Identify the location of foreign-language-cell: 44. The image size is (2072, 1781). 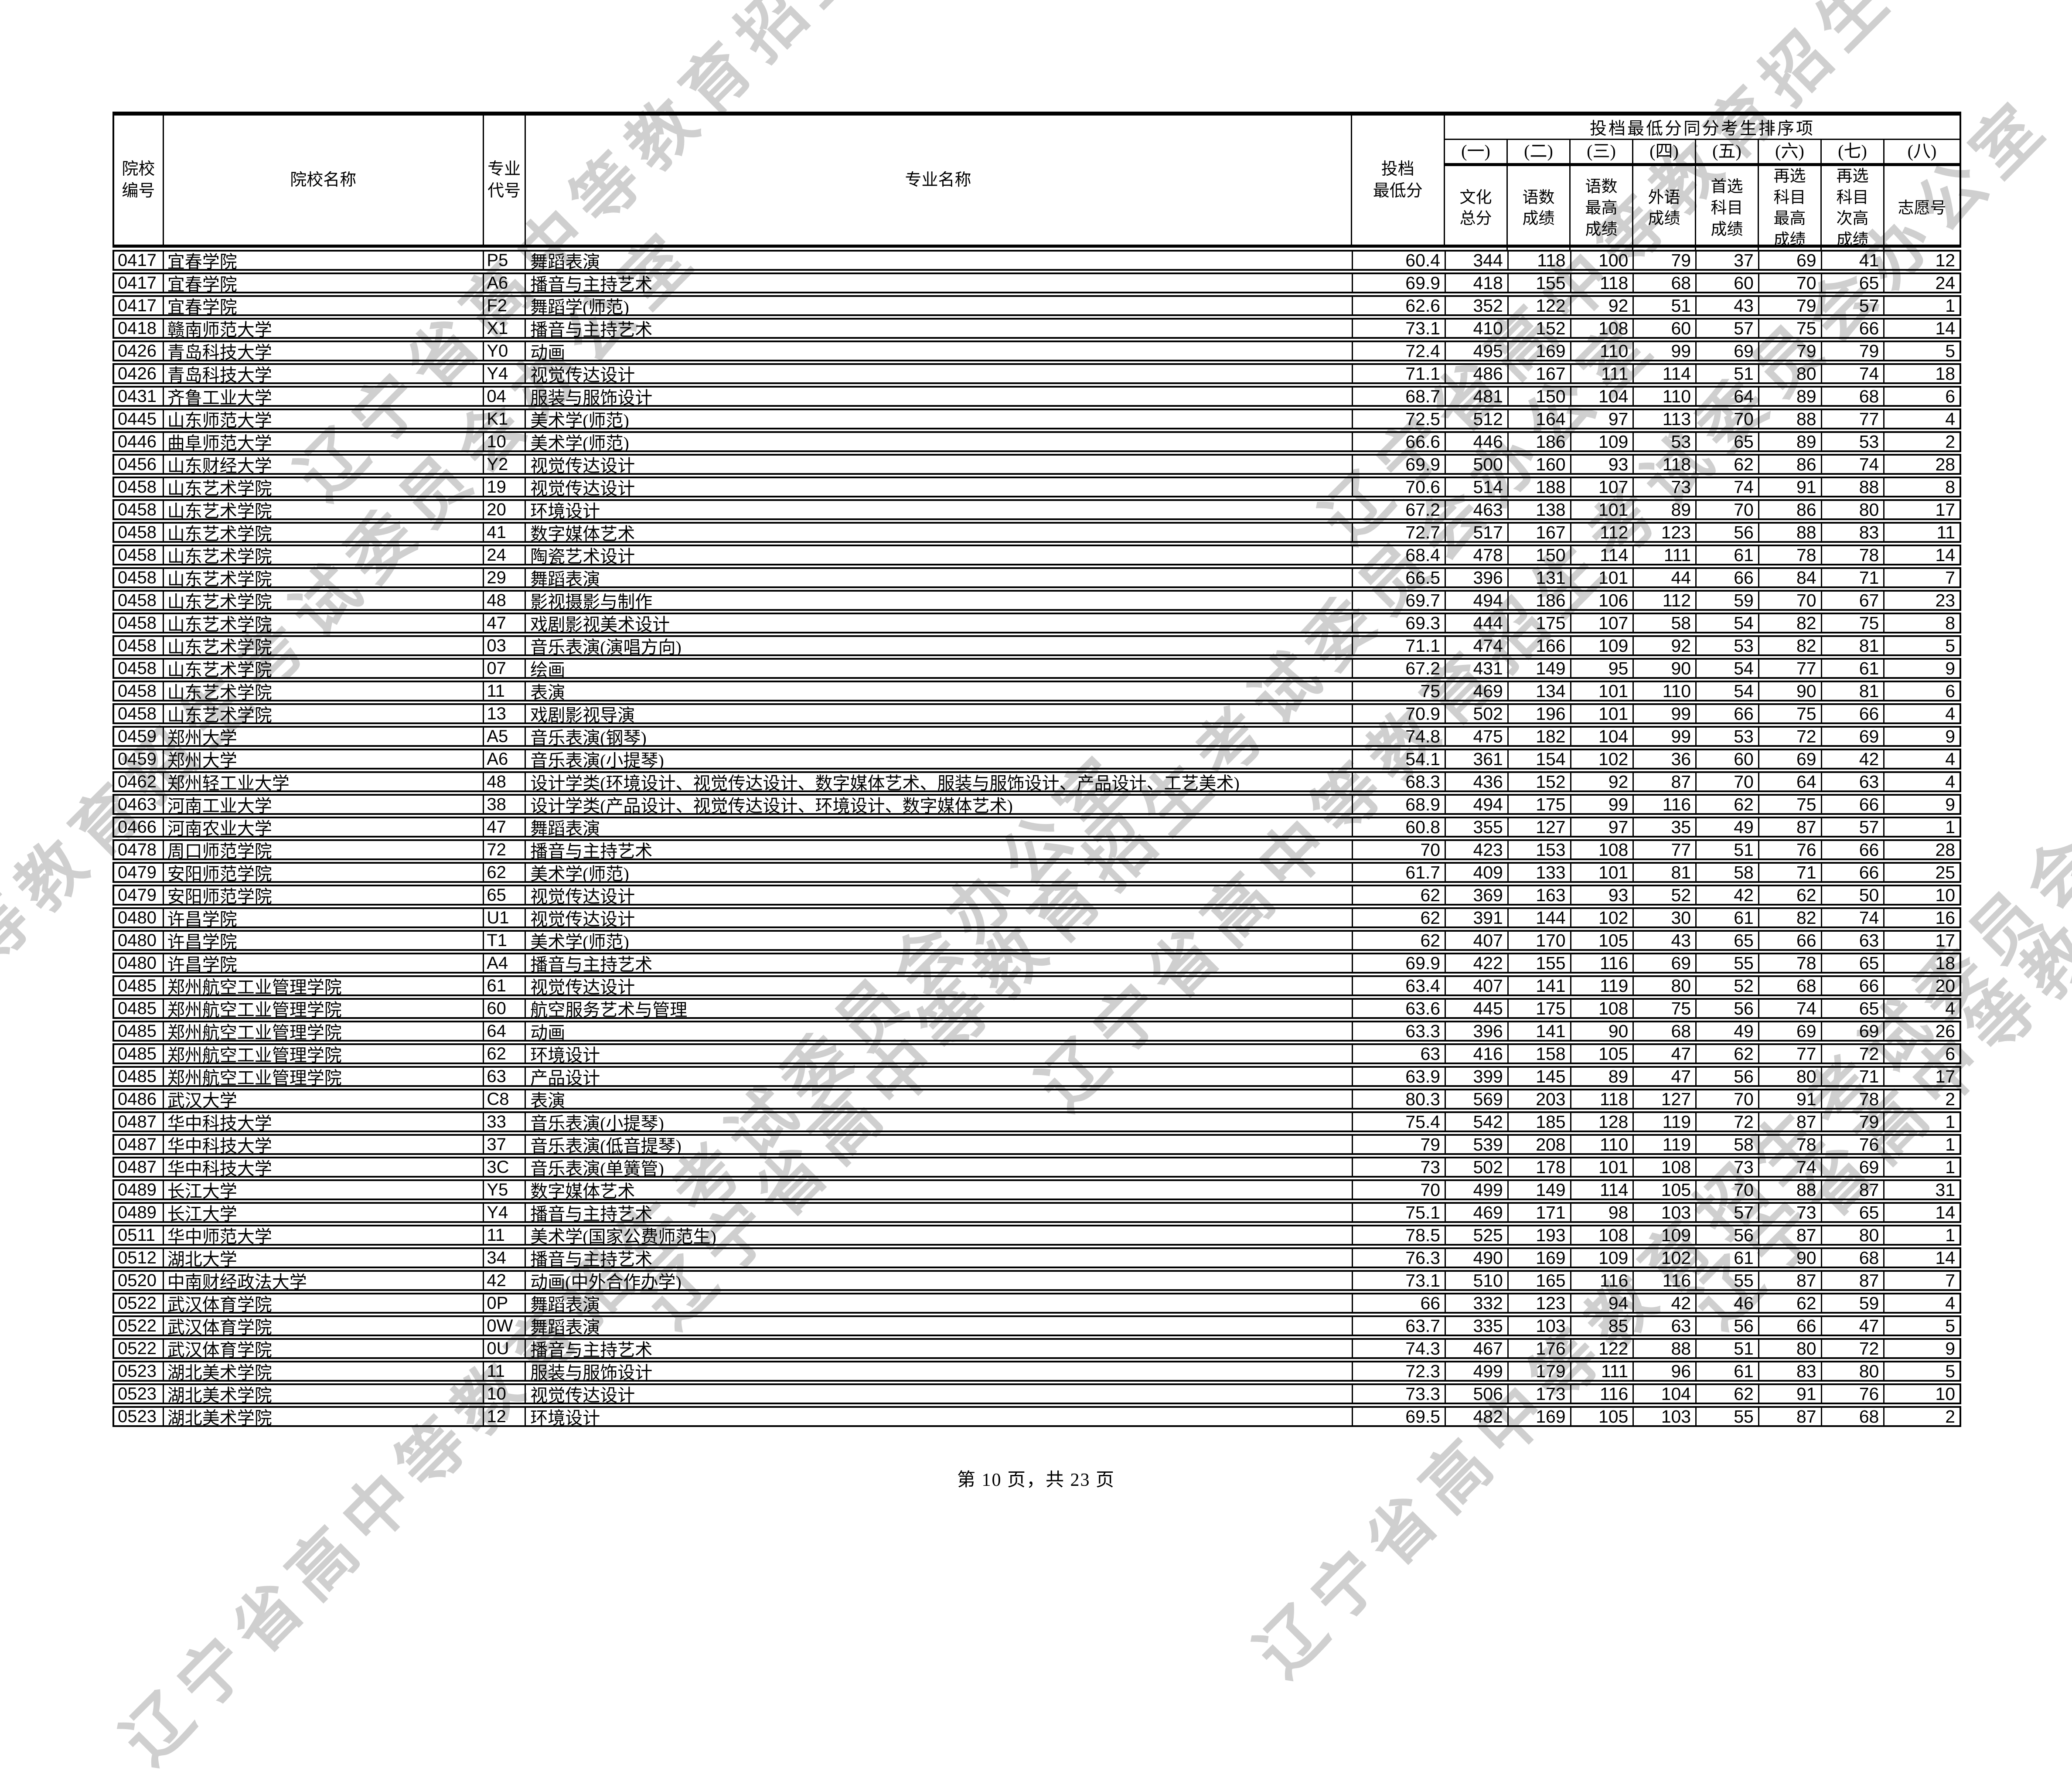
(1665, 577).